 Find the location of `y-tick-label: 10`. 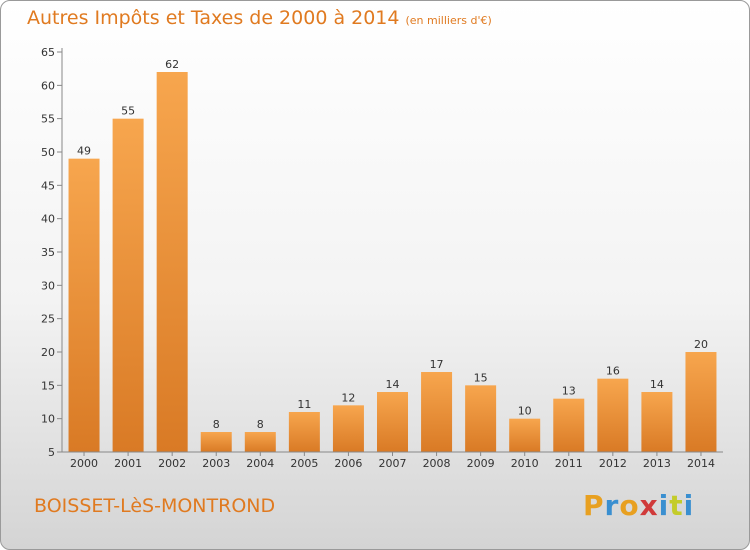

y-tick-label: 10 is located at coordinates (48, 419).